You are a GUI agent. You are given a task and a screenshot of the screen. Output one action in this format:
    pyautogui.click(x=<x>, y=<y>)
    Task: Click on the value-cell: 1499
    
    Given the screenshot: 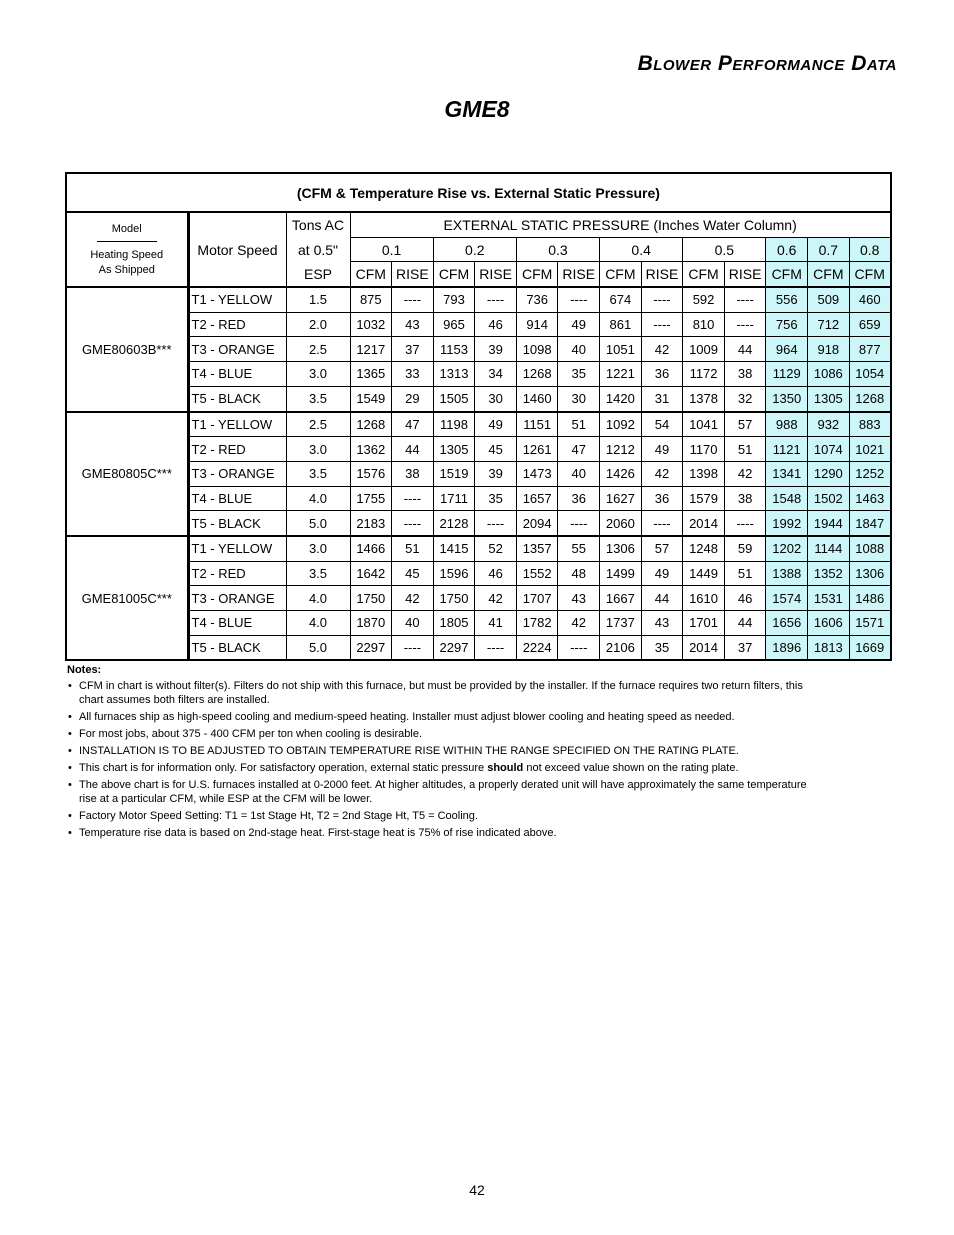 What is the action you would take?
    pyautogui.click(x=620, y=573)
    